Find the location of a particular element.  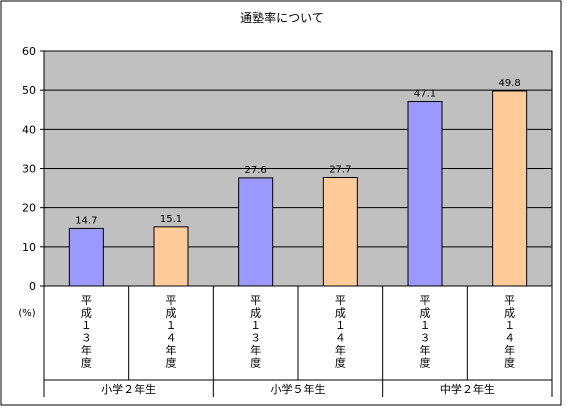

bar-value-label: 49.8 is located at coordinates (510, 83).